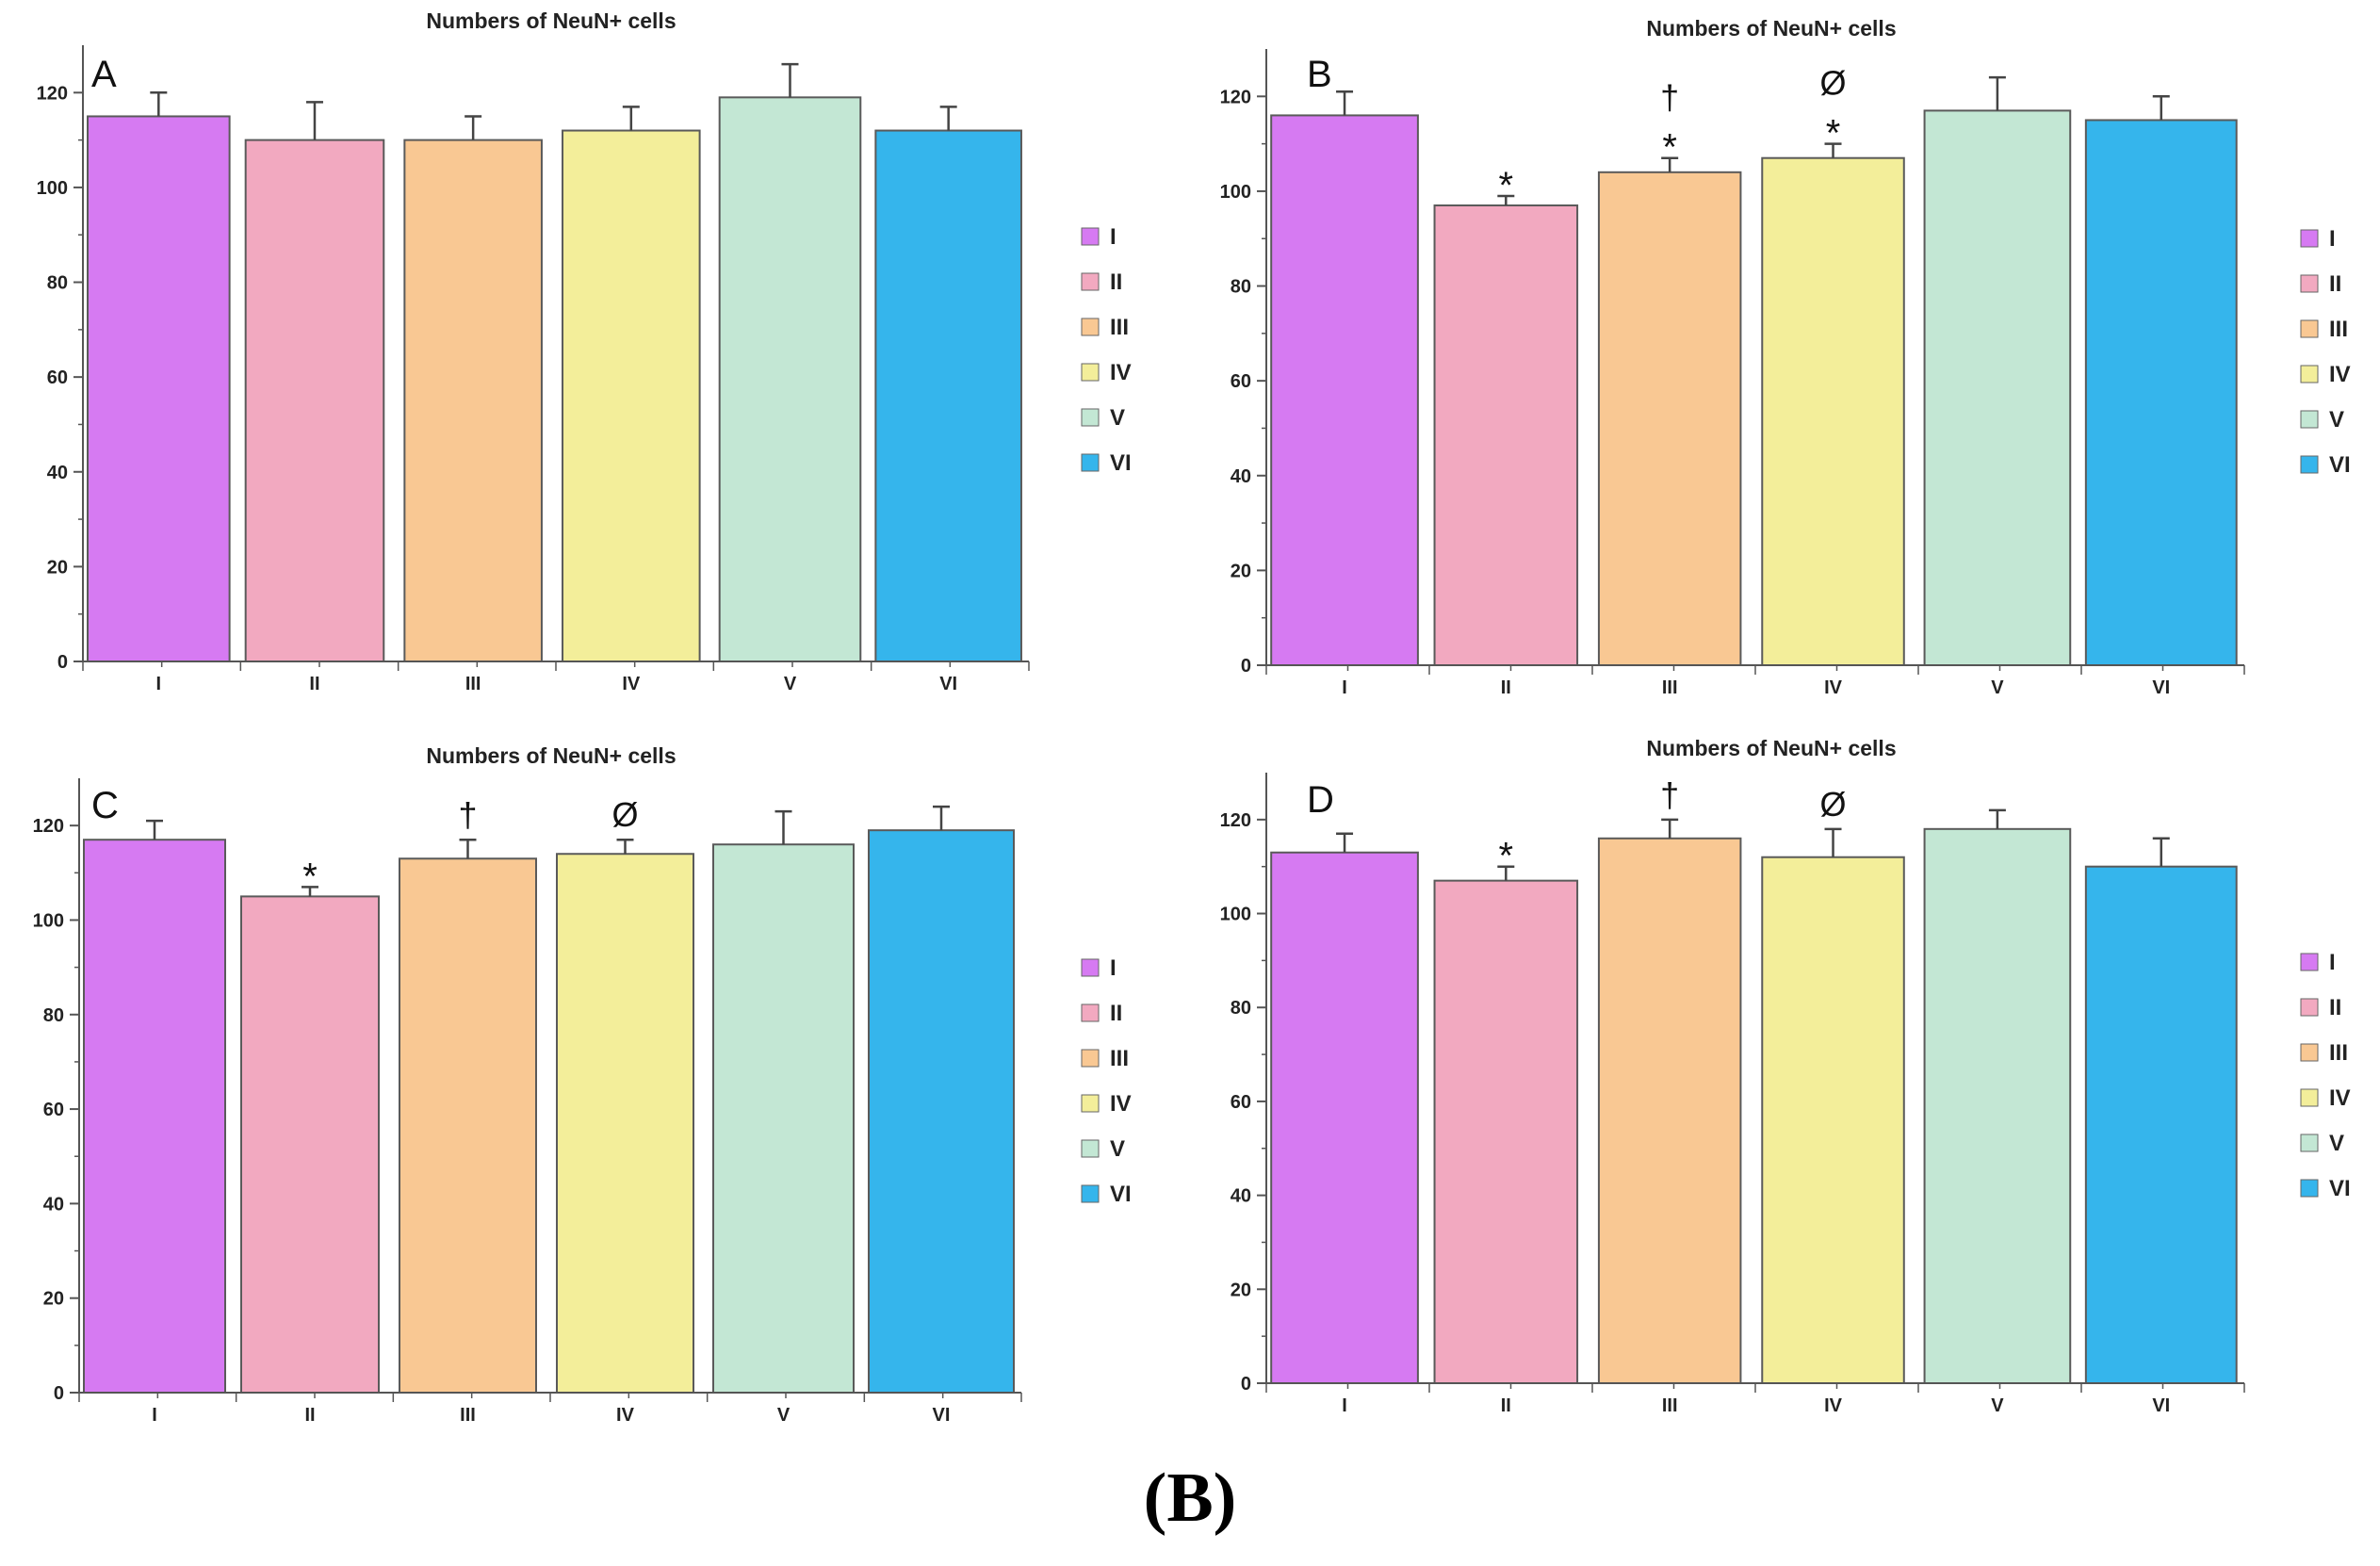  What do you see at coordinates (1833, 804) in the screenshot?
I see `significance-mark: Ø` at bounding box center [1833, 804].